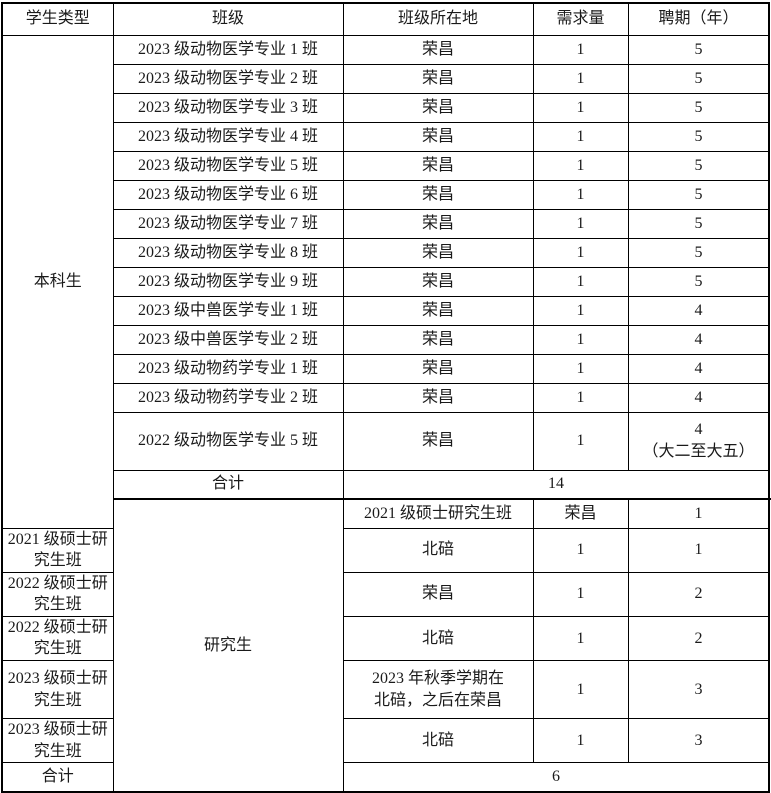 This screenshot has height=793, width=771. What do you see at coordinates (228, 397) in the screenshot?
I see `class-cell: 2023 级动物药学专业 2 班` at bounding box center [228, 397].